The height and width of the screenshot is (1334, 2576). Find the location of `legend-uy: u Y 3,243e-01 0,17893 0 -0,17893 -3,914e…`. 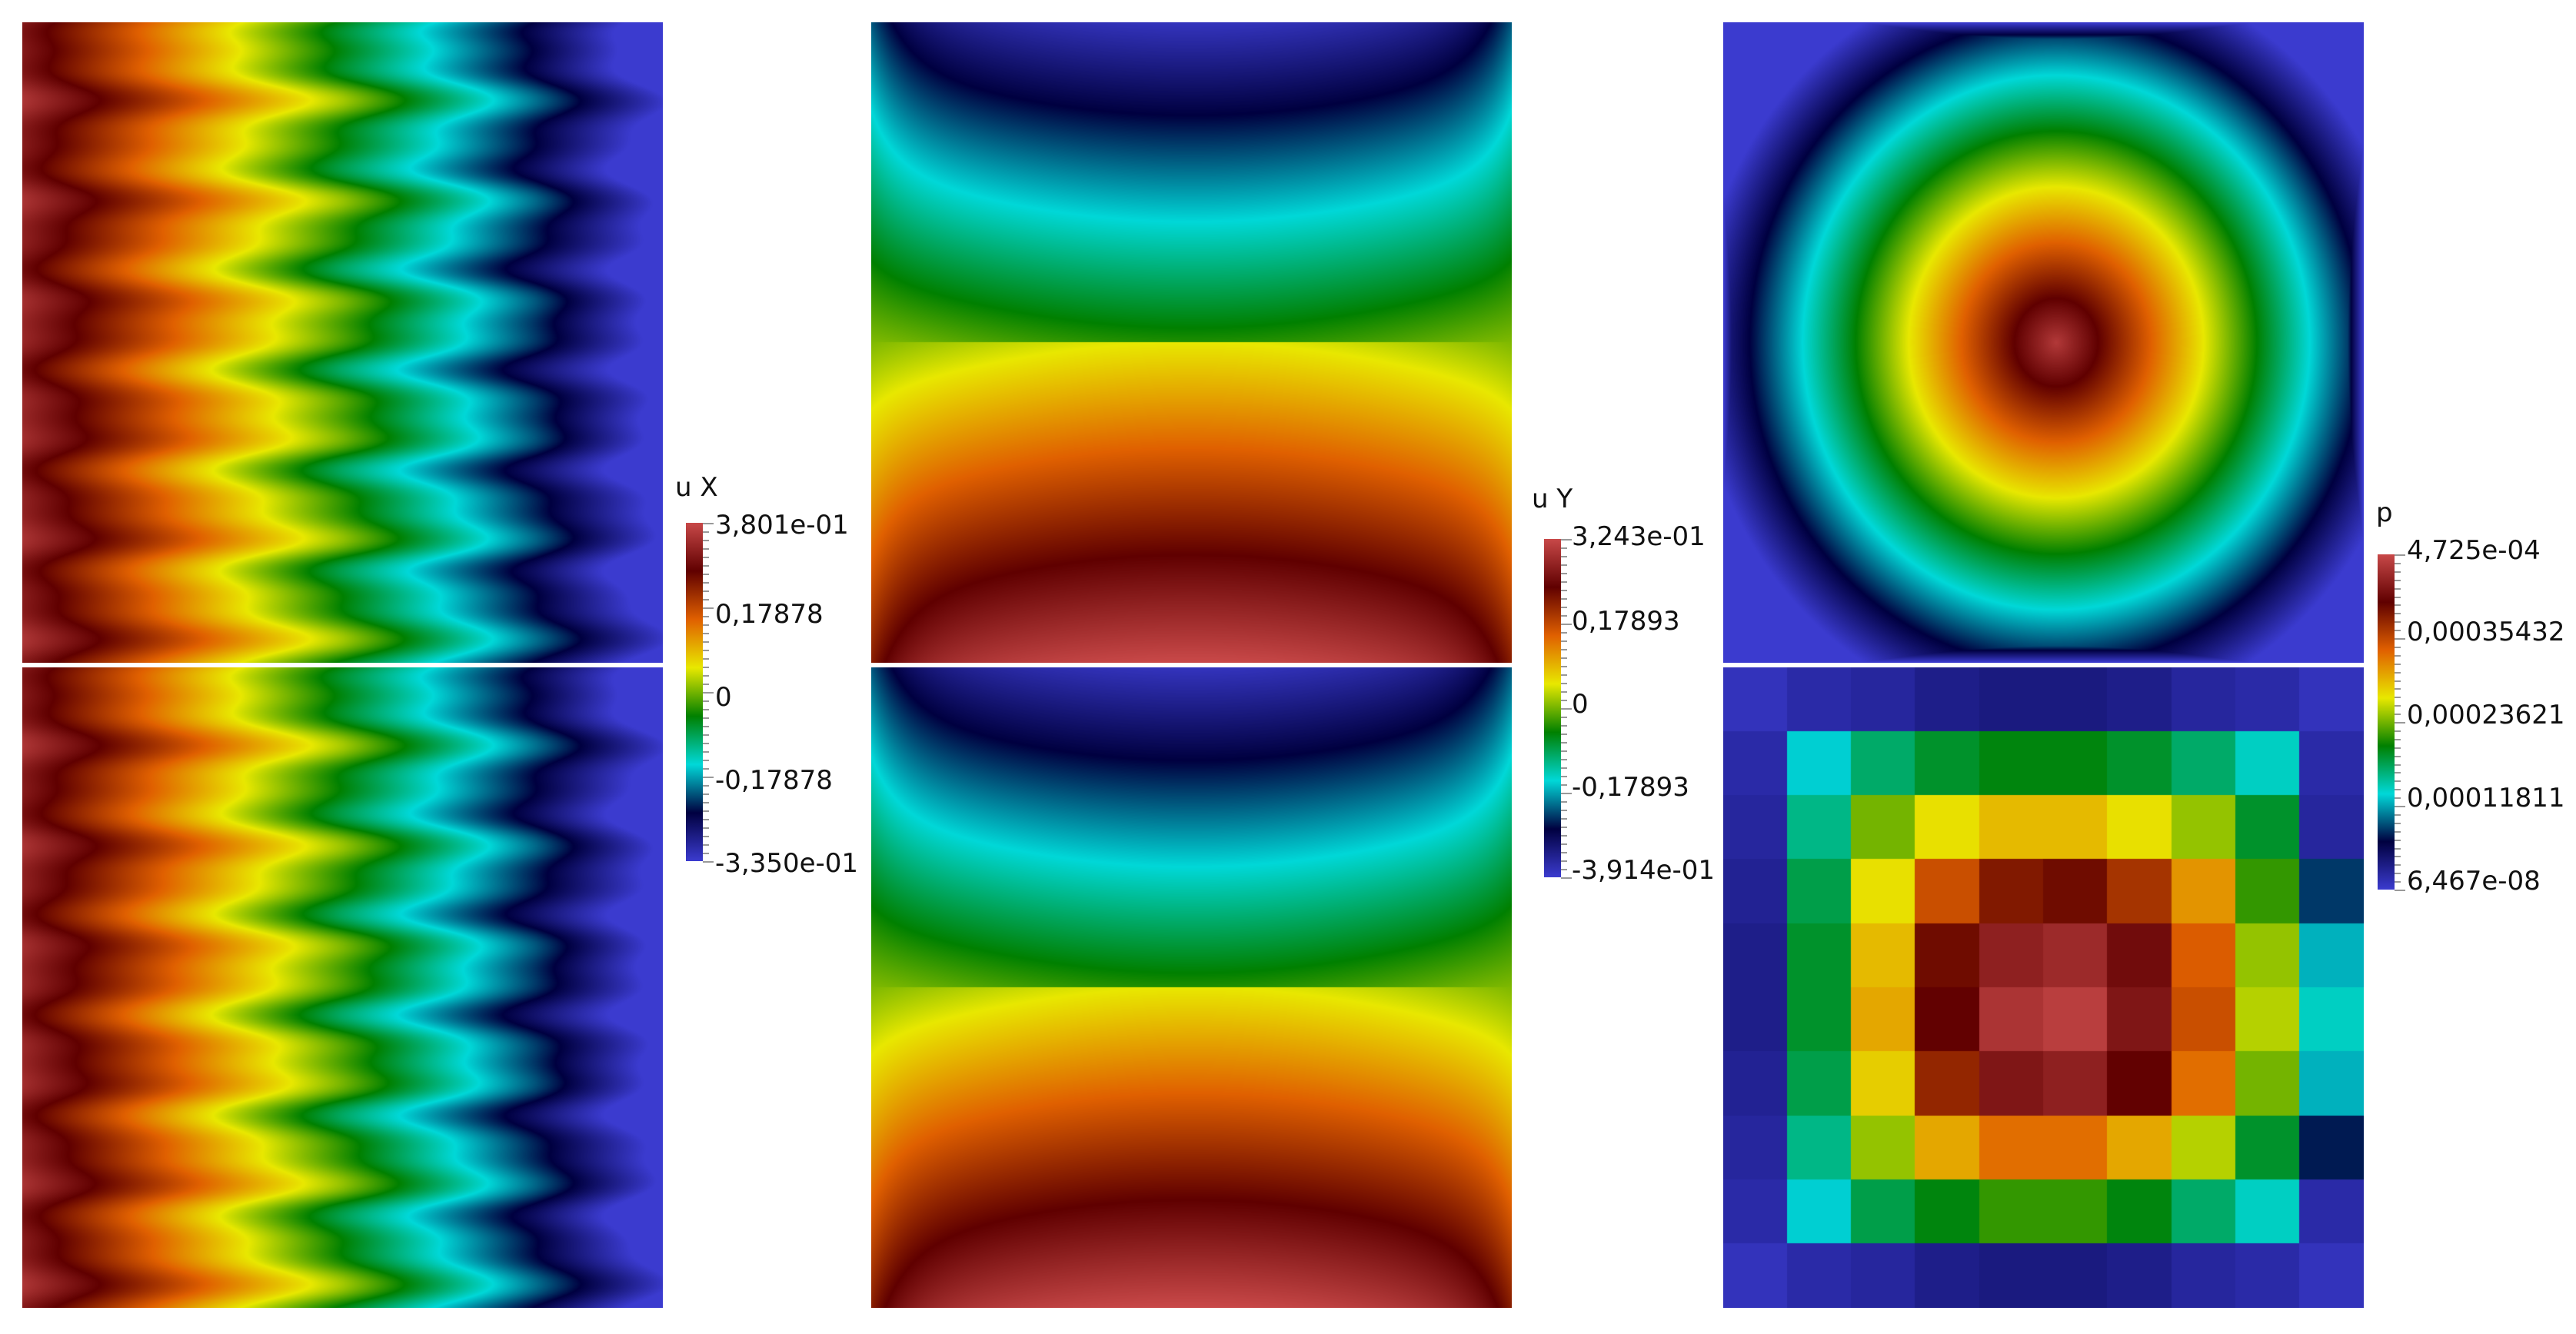

legend-uy: u Y 3,243e-01 0,17893 0 -0,17893 -3,914e… is located at coordinates (1619, 684).